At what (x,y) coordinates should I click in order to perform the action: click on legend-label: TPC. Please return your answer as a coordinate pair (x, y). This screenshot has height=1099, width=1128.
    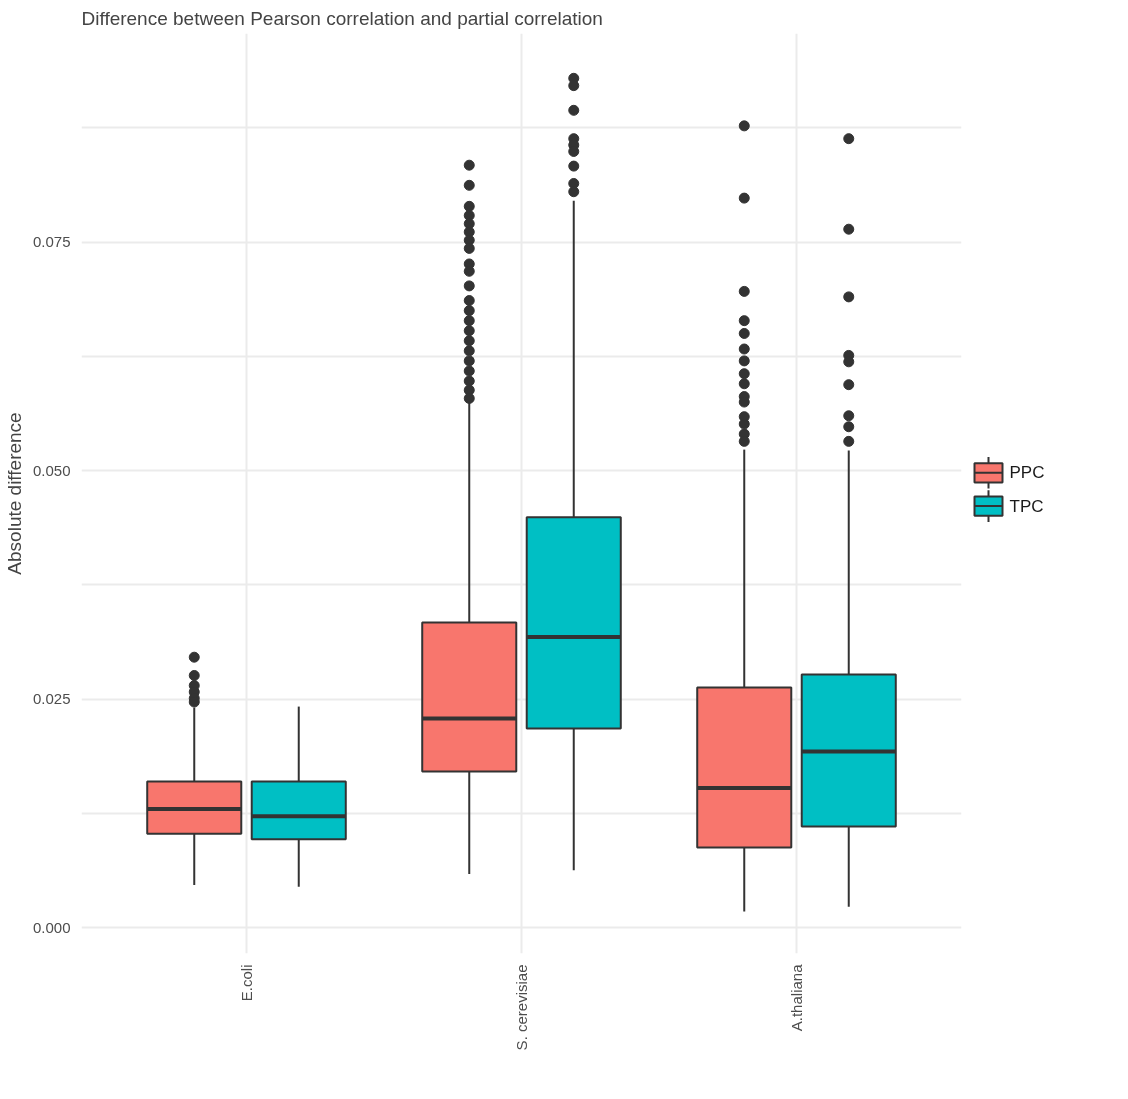
    Looking at the image, I should click on (1026, 506).